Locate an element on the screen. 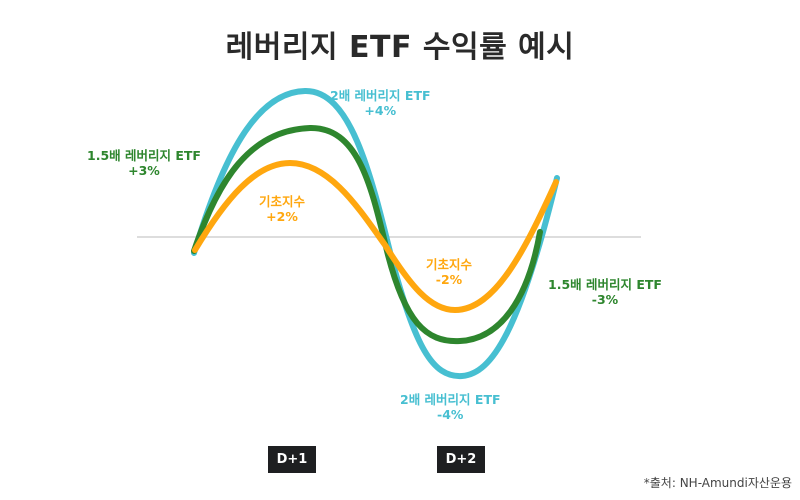  label-index-up: 기초지수 +2% is located at coordinates (282, 209).